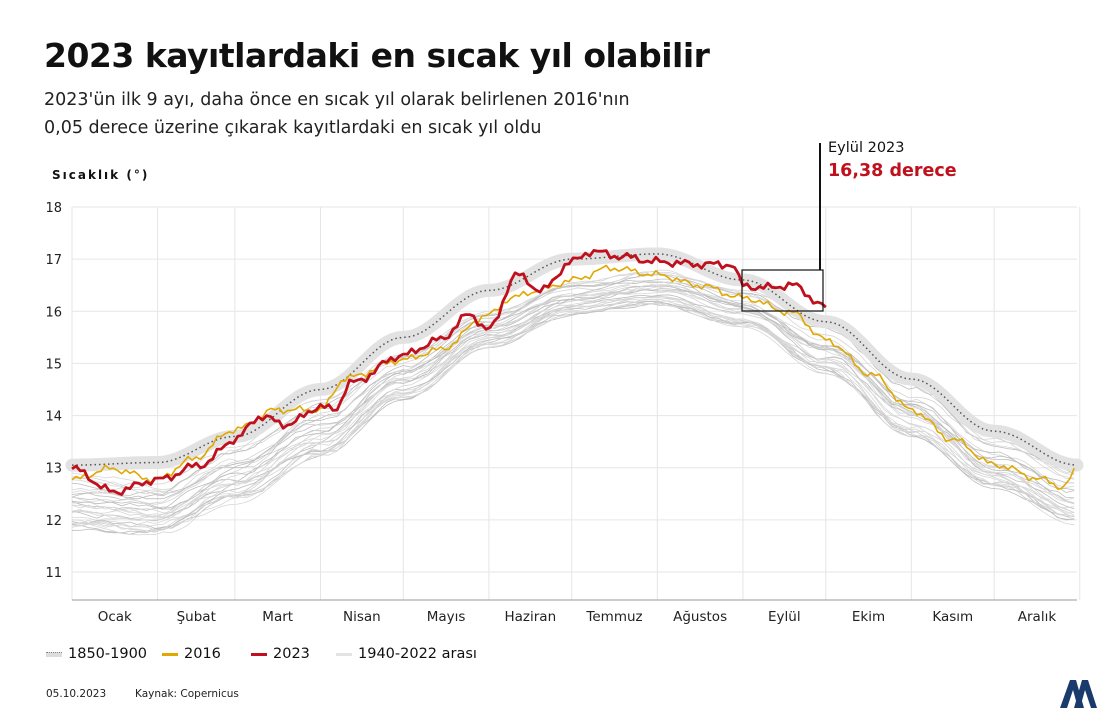 The height and width of the screenshot is (724, 1120). What do you see at coordinates (446, 617) in the screenshot?
I see `x-tick-label: Mayıs` at bounding box center [446, 617].